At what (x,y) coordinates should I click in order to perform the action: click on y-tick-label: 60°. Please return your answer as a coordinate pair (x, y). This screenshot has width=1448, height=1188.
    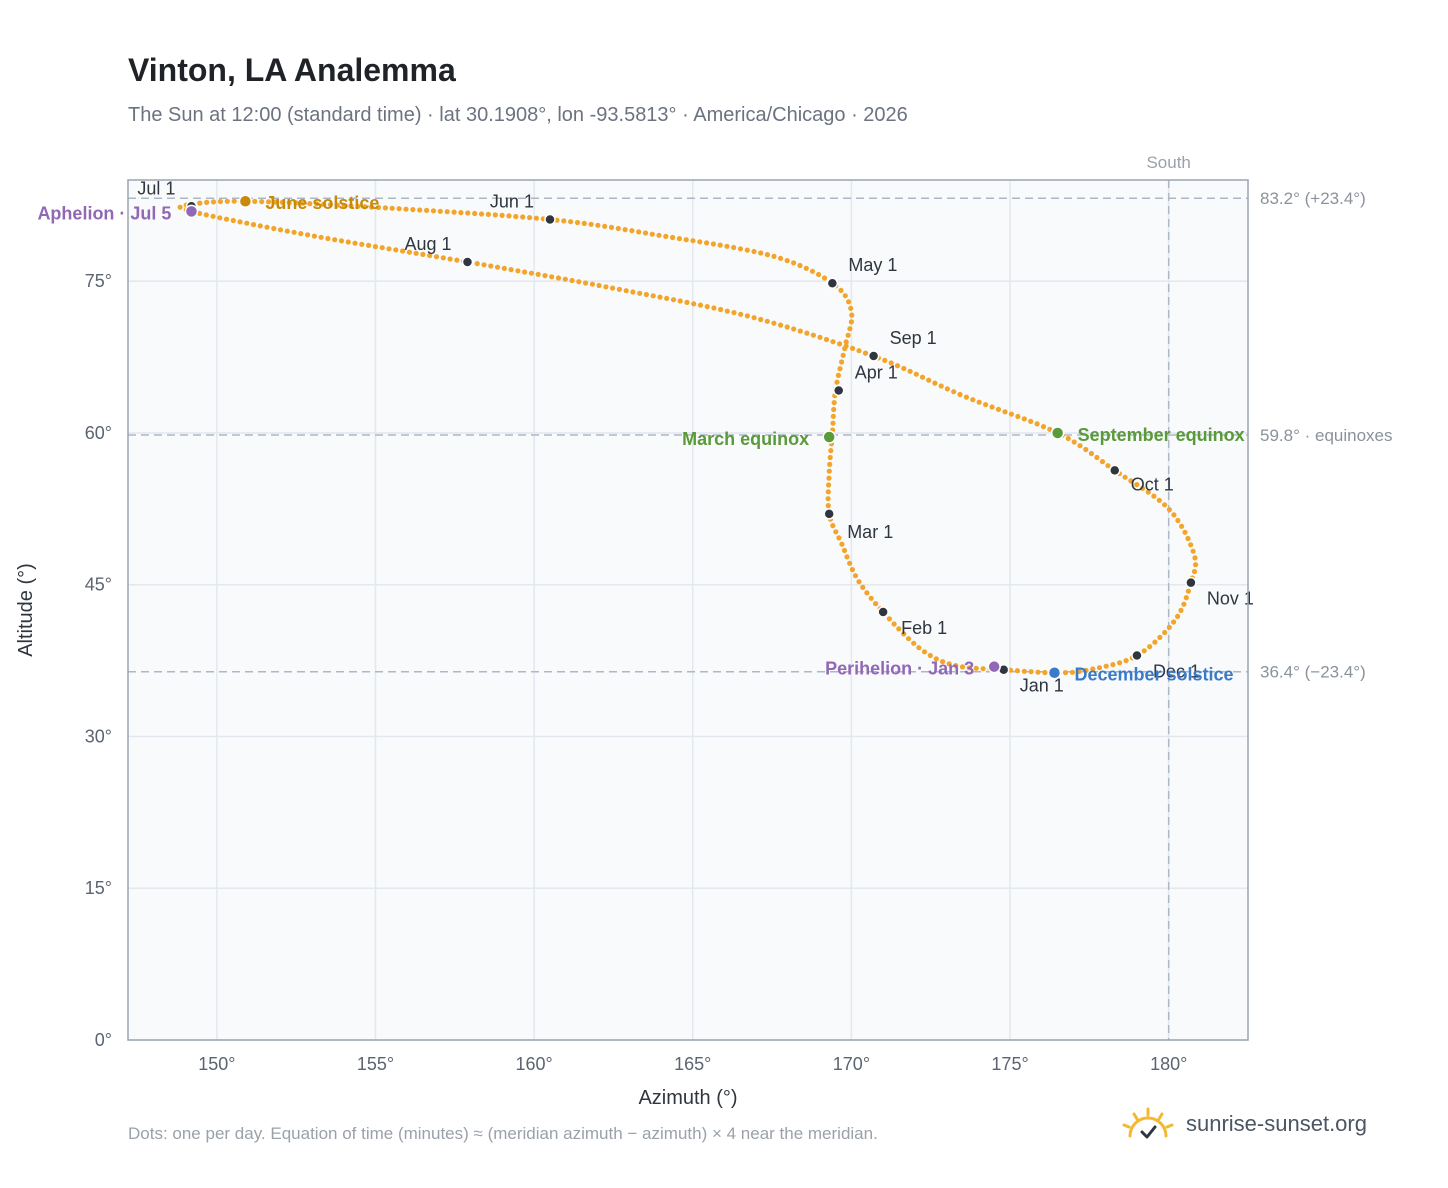
    Looking at the image, I should click on (98, 433).